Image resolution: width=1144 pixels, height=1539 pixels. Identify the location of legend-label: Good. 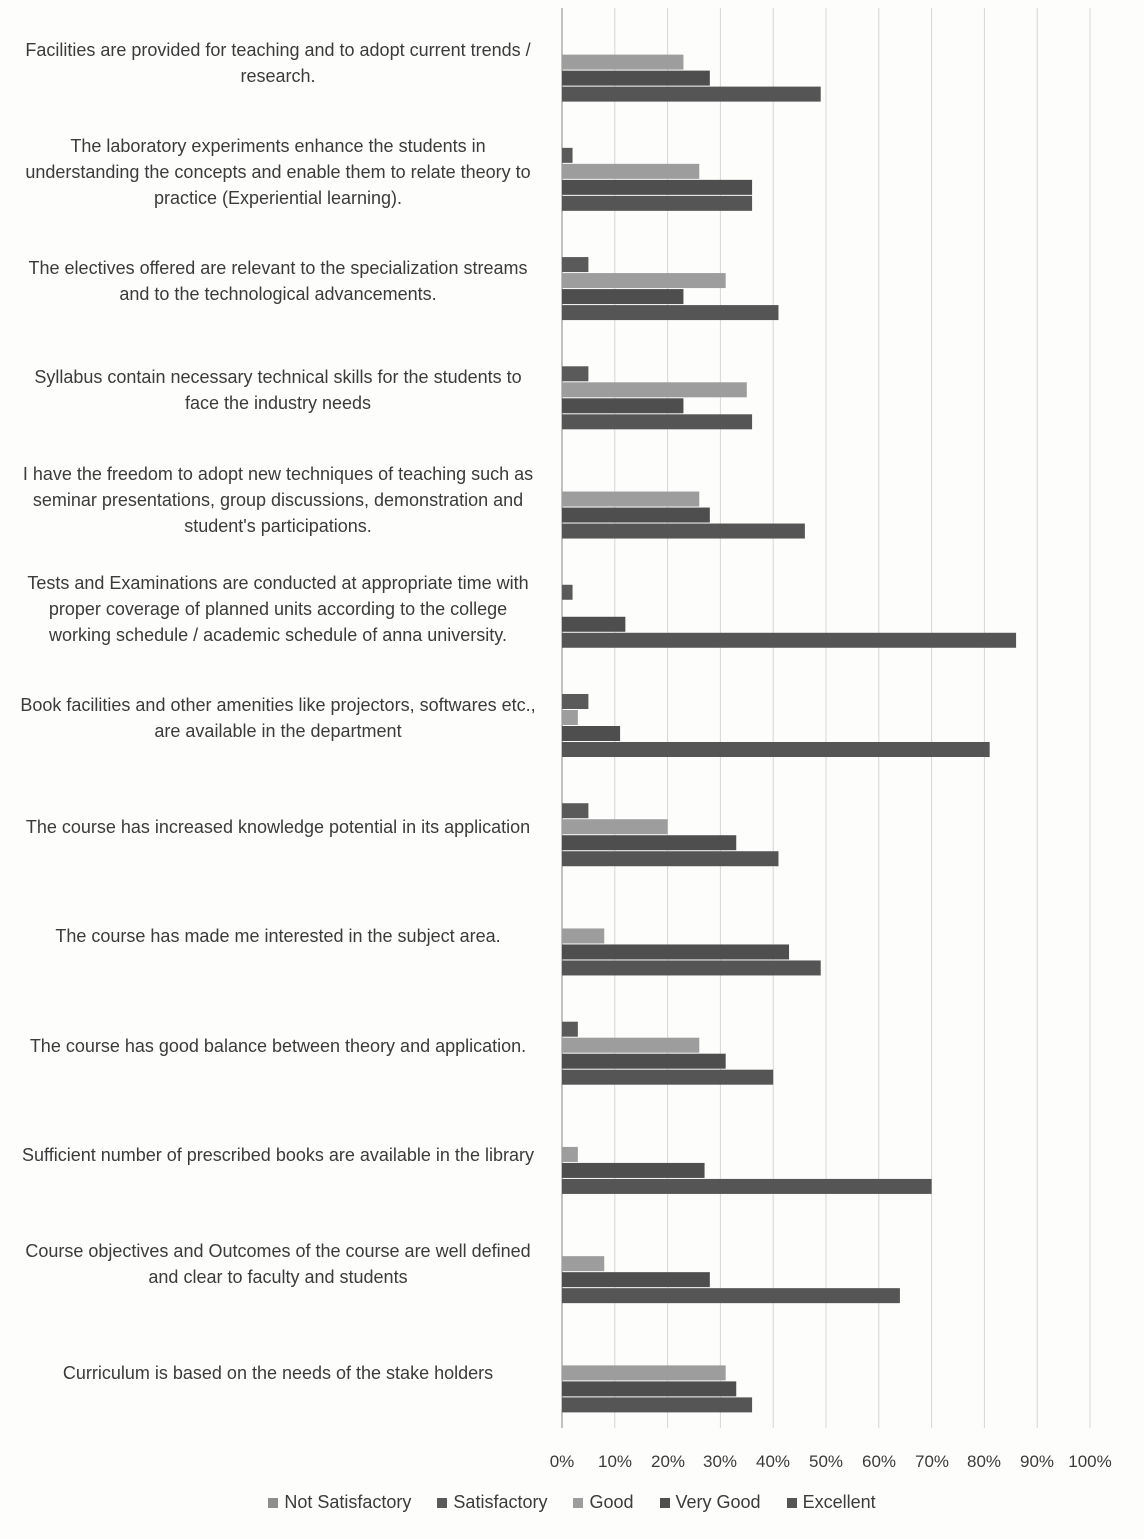
(611, 1502).